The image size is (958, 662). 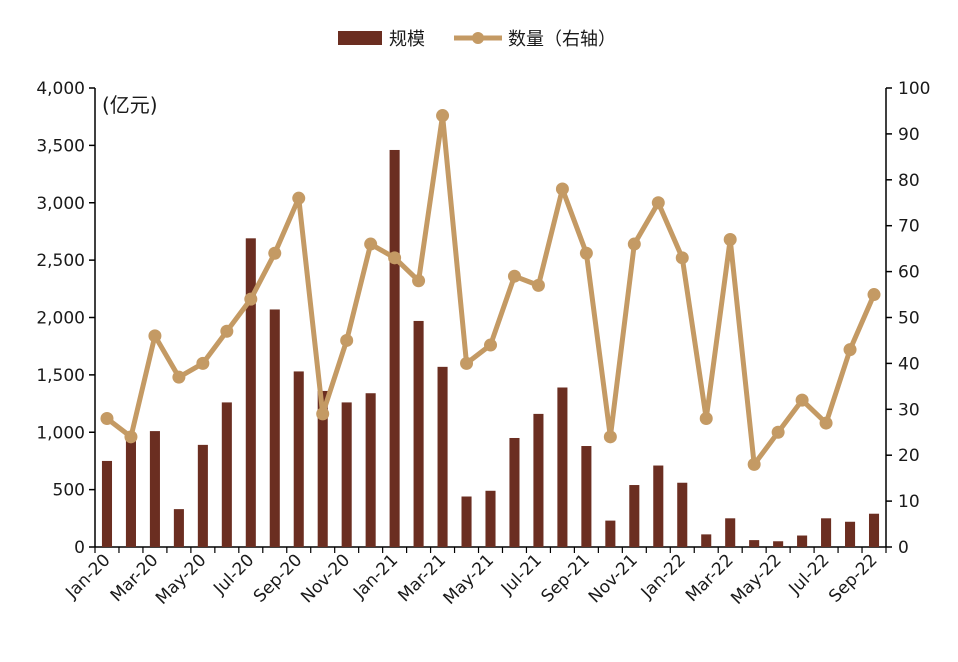 I want to click on x-tick-label: Sep-22, so click(x=853, y=578).